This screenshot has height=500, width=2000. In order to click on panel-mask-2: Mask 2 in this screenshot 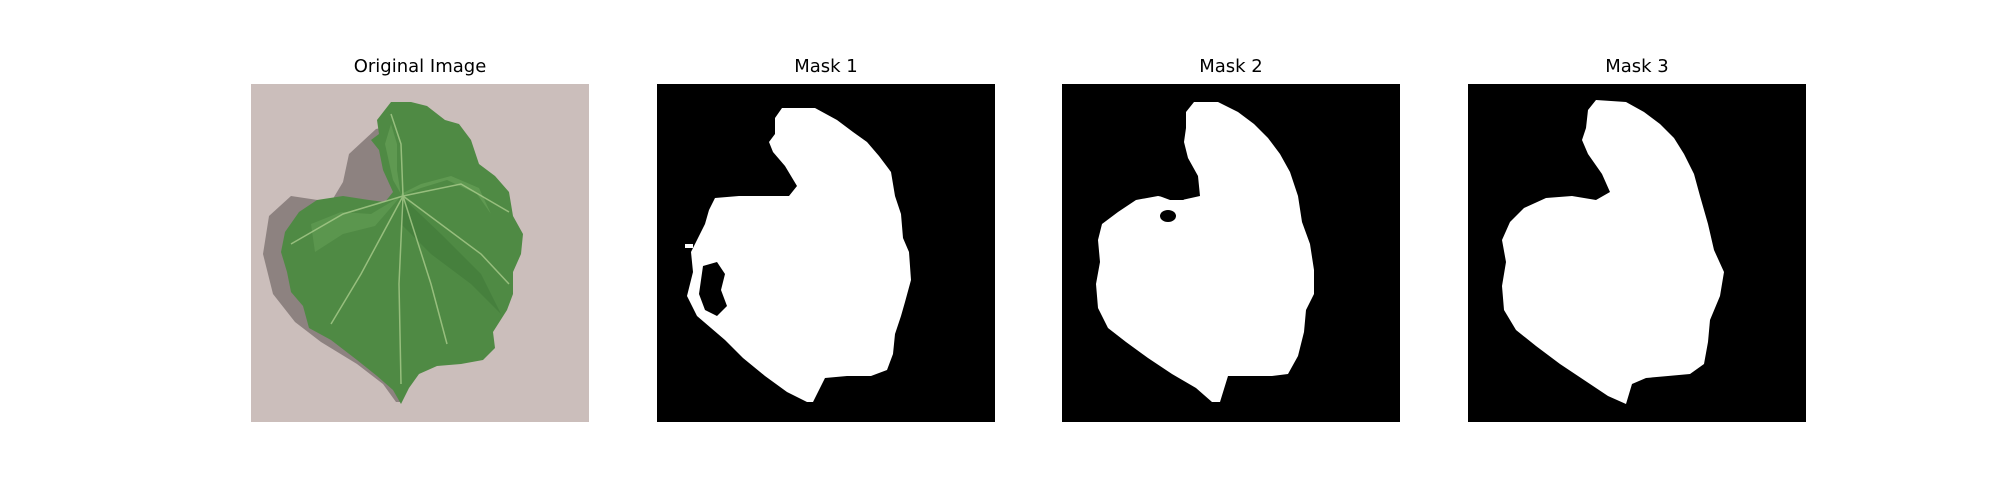, I will do `click(1231, 245)`.